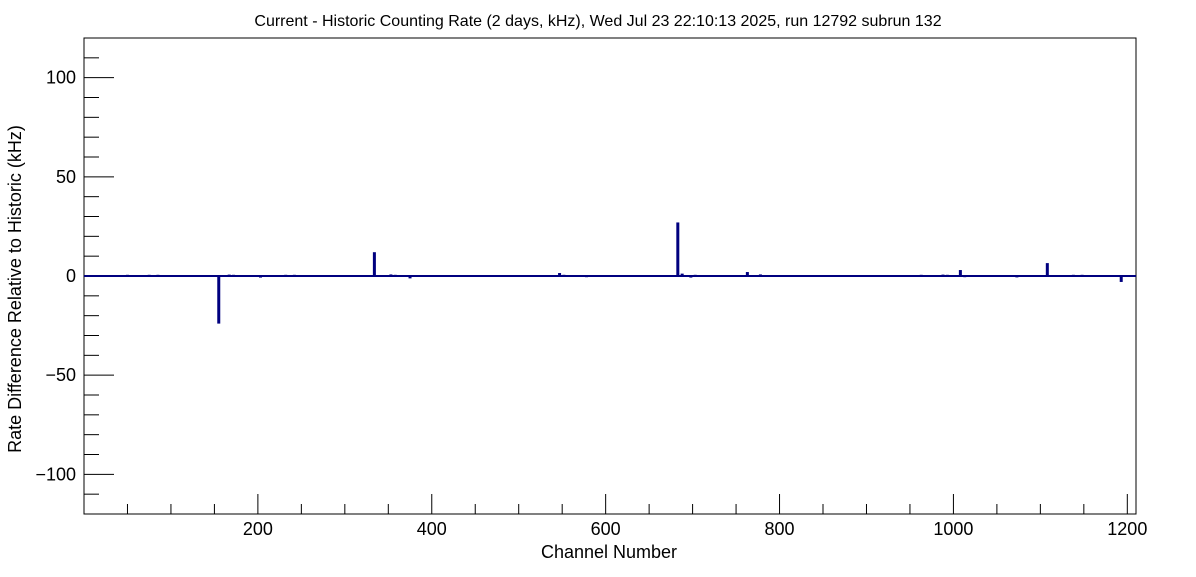 The width and height of the screenshot is (1196, 577). Describe the element at coordinates (780, 529) in the screenshot. I see `x-tick-label: 800` at that location.